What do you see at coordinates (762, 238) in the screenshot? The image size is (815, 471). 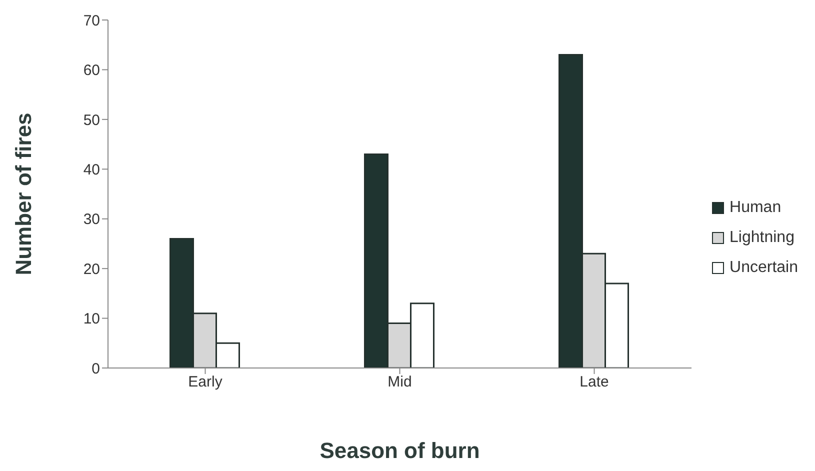 I see `legend-label: Lightning` at bounding box center [762, 238].